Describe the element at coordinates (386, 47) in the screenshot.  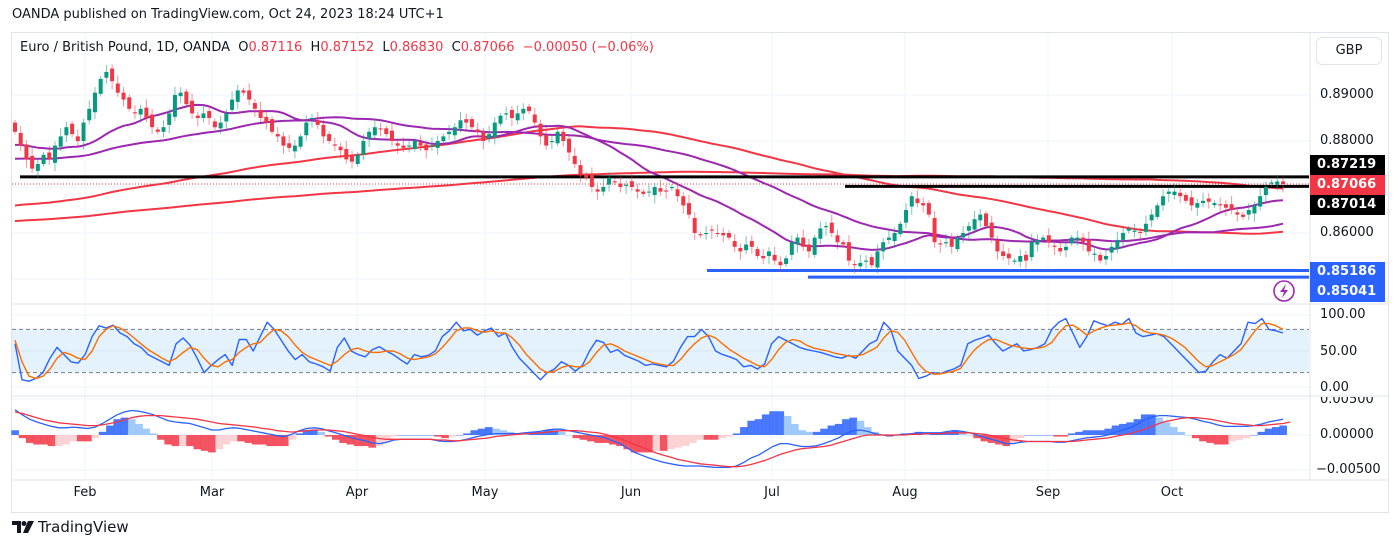
I see `legend-low-label: L` at that location.